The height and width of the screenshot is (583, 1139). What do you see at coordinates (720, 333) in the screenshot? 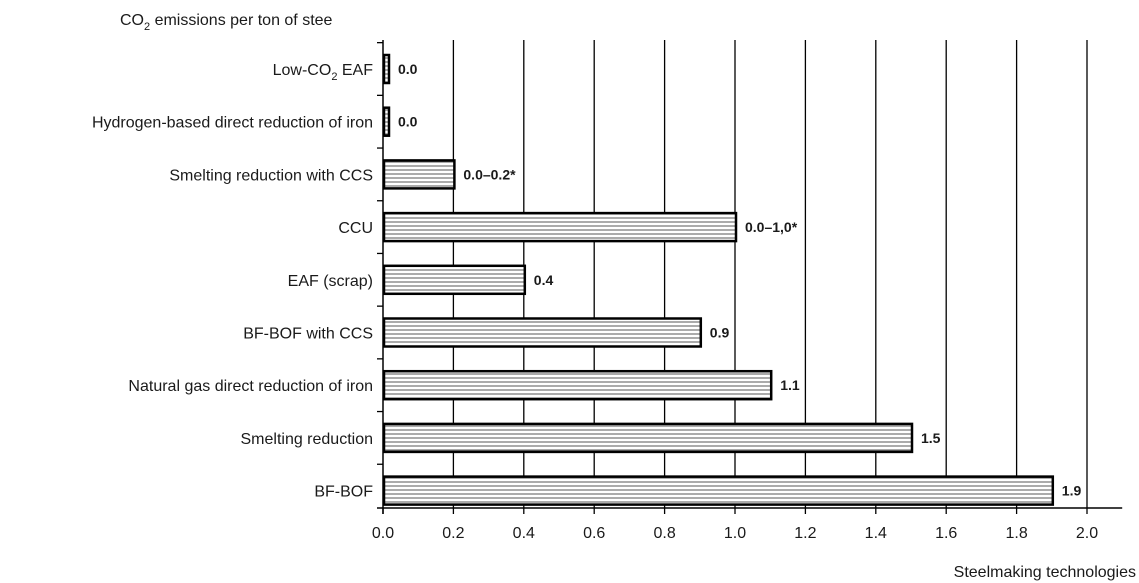
I see `data-label: 0.9` at bounding box center [720, 333].